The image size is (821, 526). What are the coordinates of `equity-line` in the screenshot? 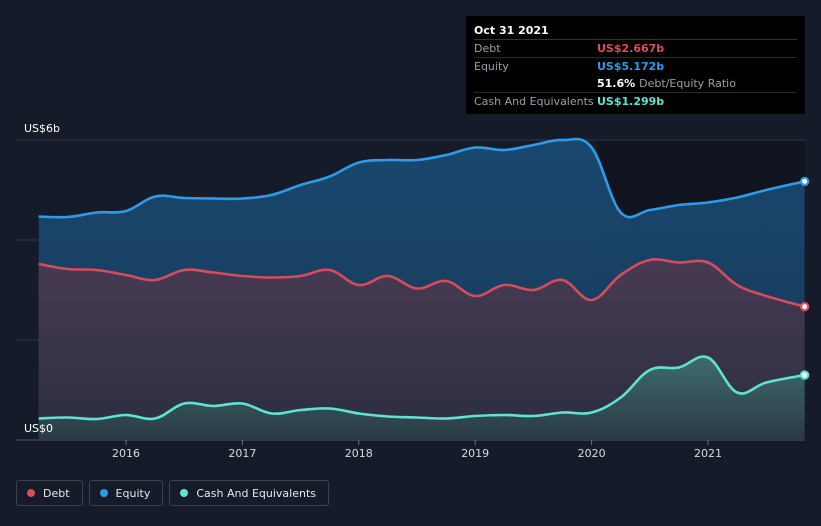 It's located at (421, 178).